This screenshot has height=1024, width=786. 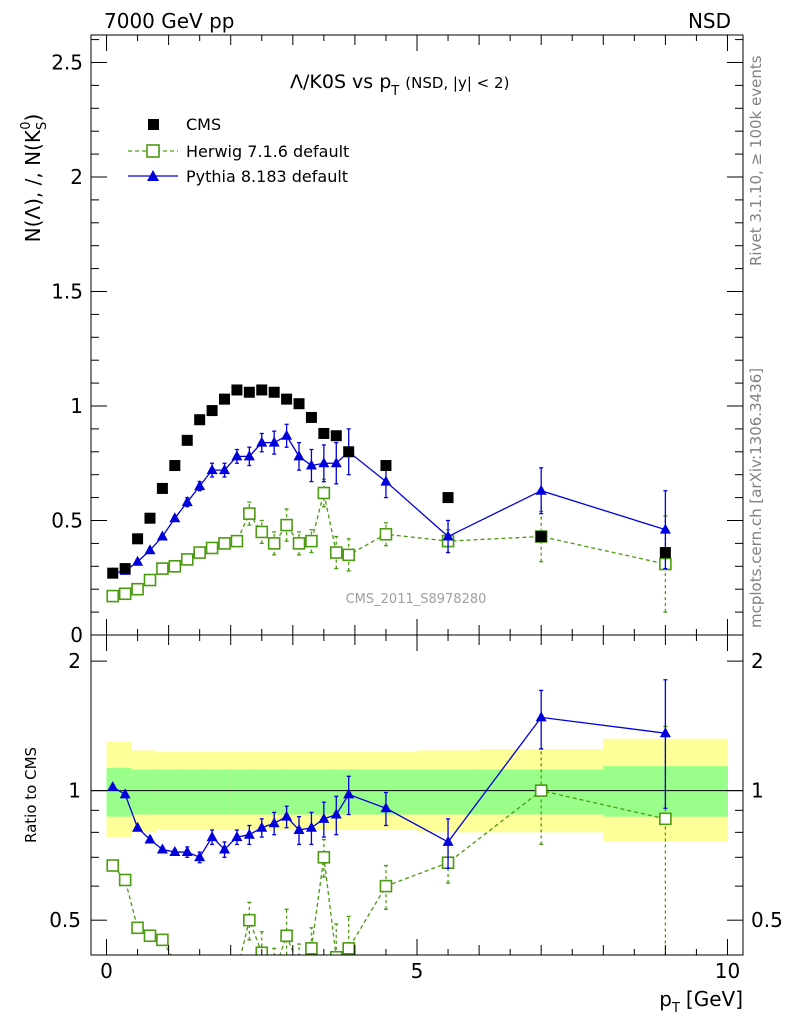 I want to click on ratio-y-tick-label: 2, so click(x=74, y=661).